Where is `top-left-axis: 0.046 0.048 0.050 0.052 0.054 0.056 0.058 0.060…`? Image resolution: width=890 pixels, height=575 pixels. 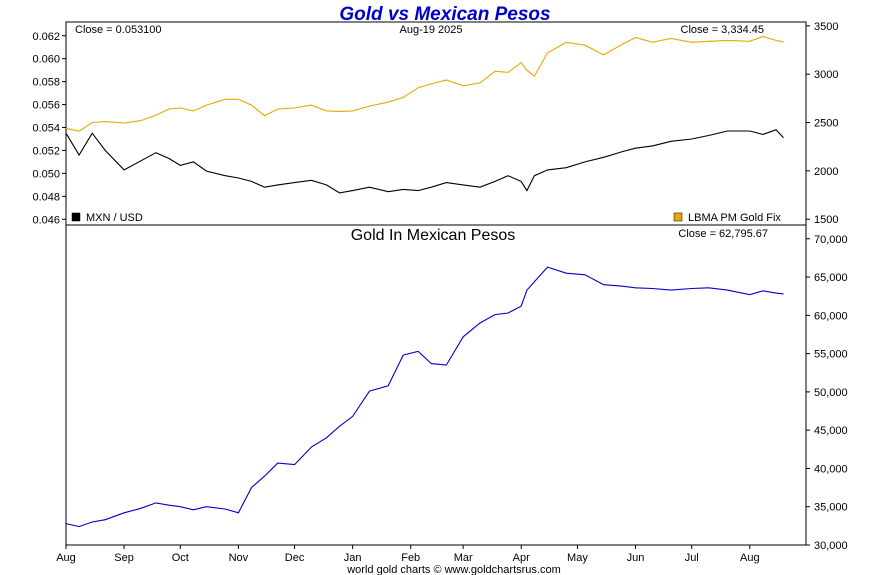
top-left-axis: 0.046 0.048 0.050 0.052 0.054 0.056 0.058 0.060… is located at coordinates (49, 128).